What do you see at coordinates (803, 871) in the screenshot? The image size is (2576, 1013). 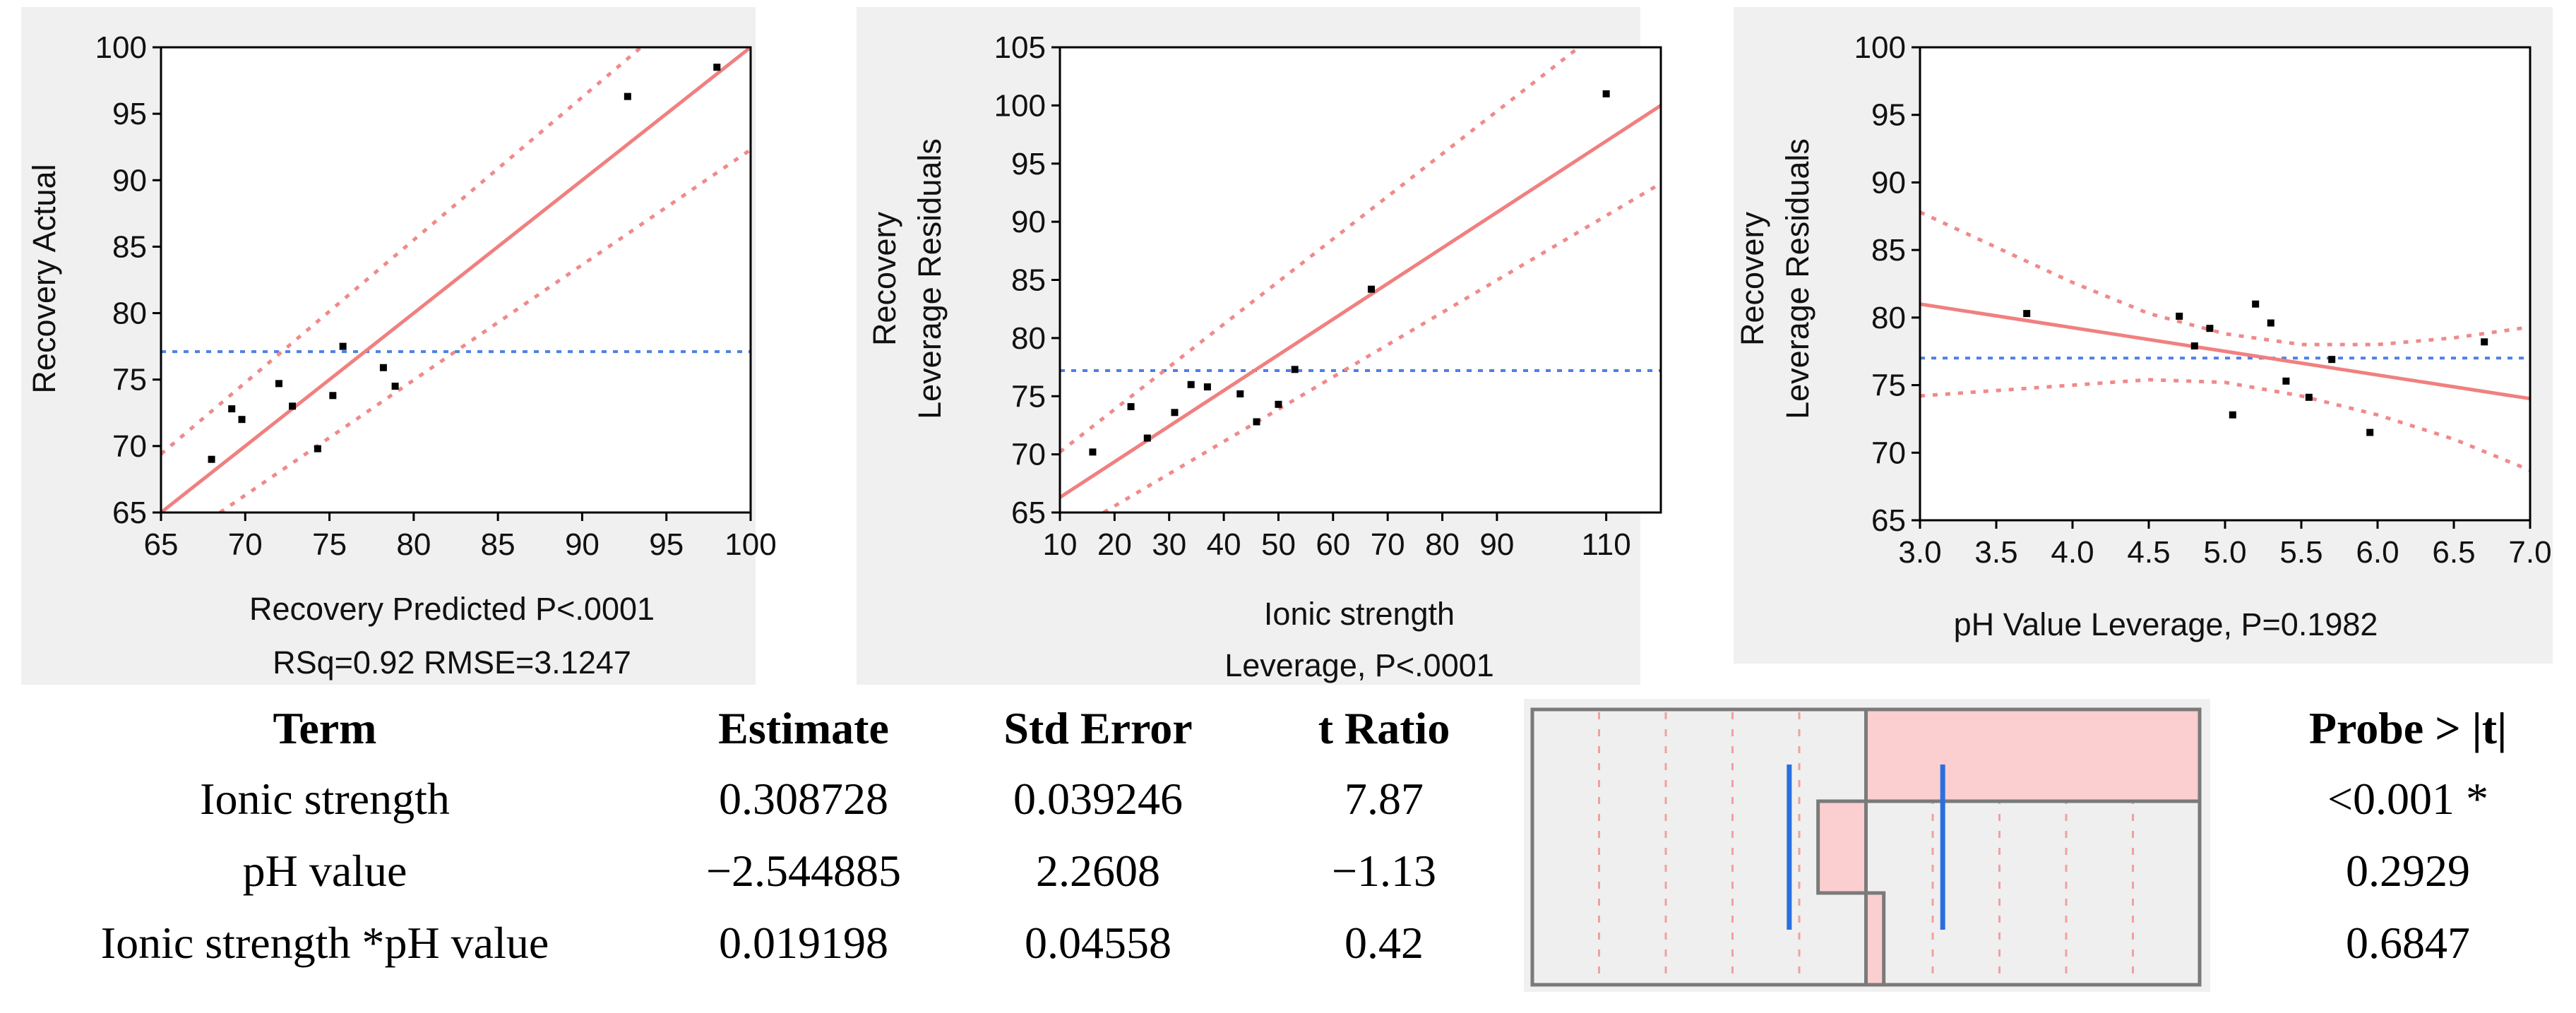 I see `row2-estimate: −2.544885` at bounding box center [803, 871].